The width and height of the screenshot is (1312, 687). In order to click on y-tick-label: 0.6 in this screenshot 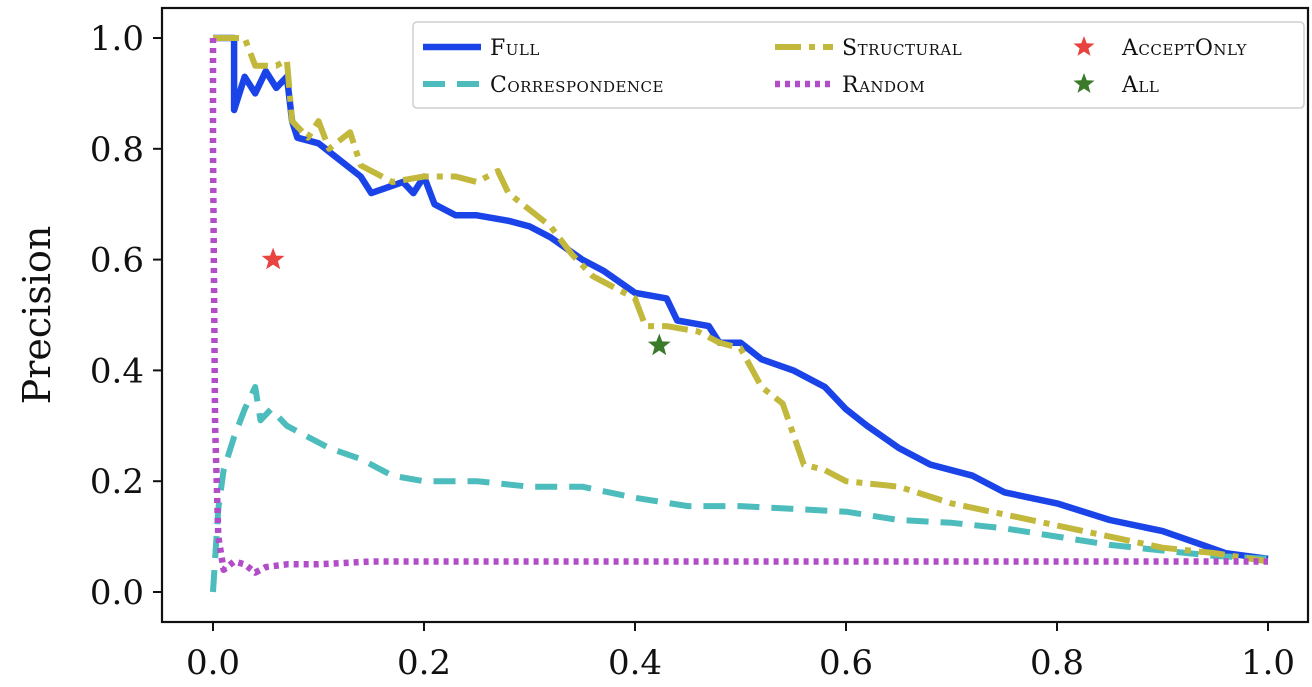, I will do `click(117, 261)`.